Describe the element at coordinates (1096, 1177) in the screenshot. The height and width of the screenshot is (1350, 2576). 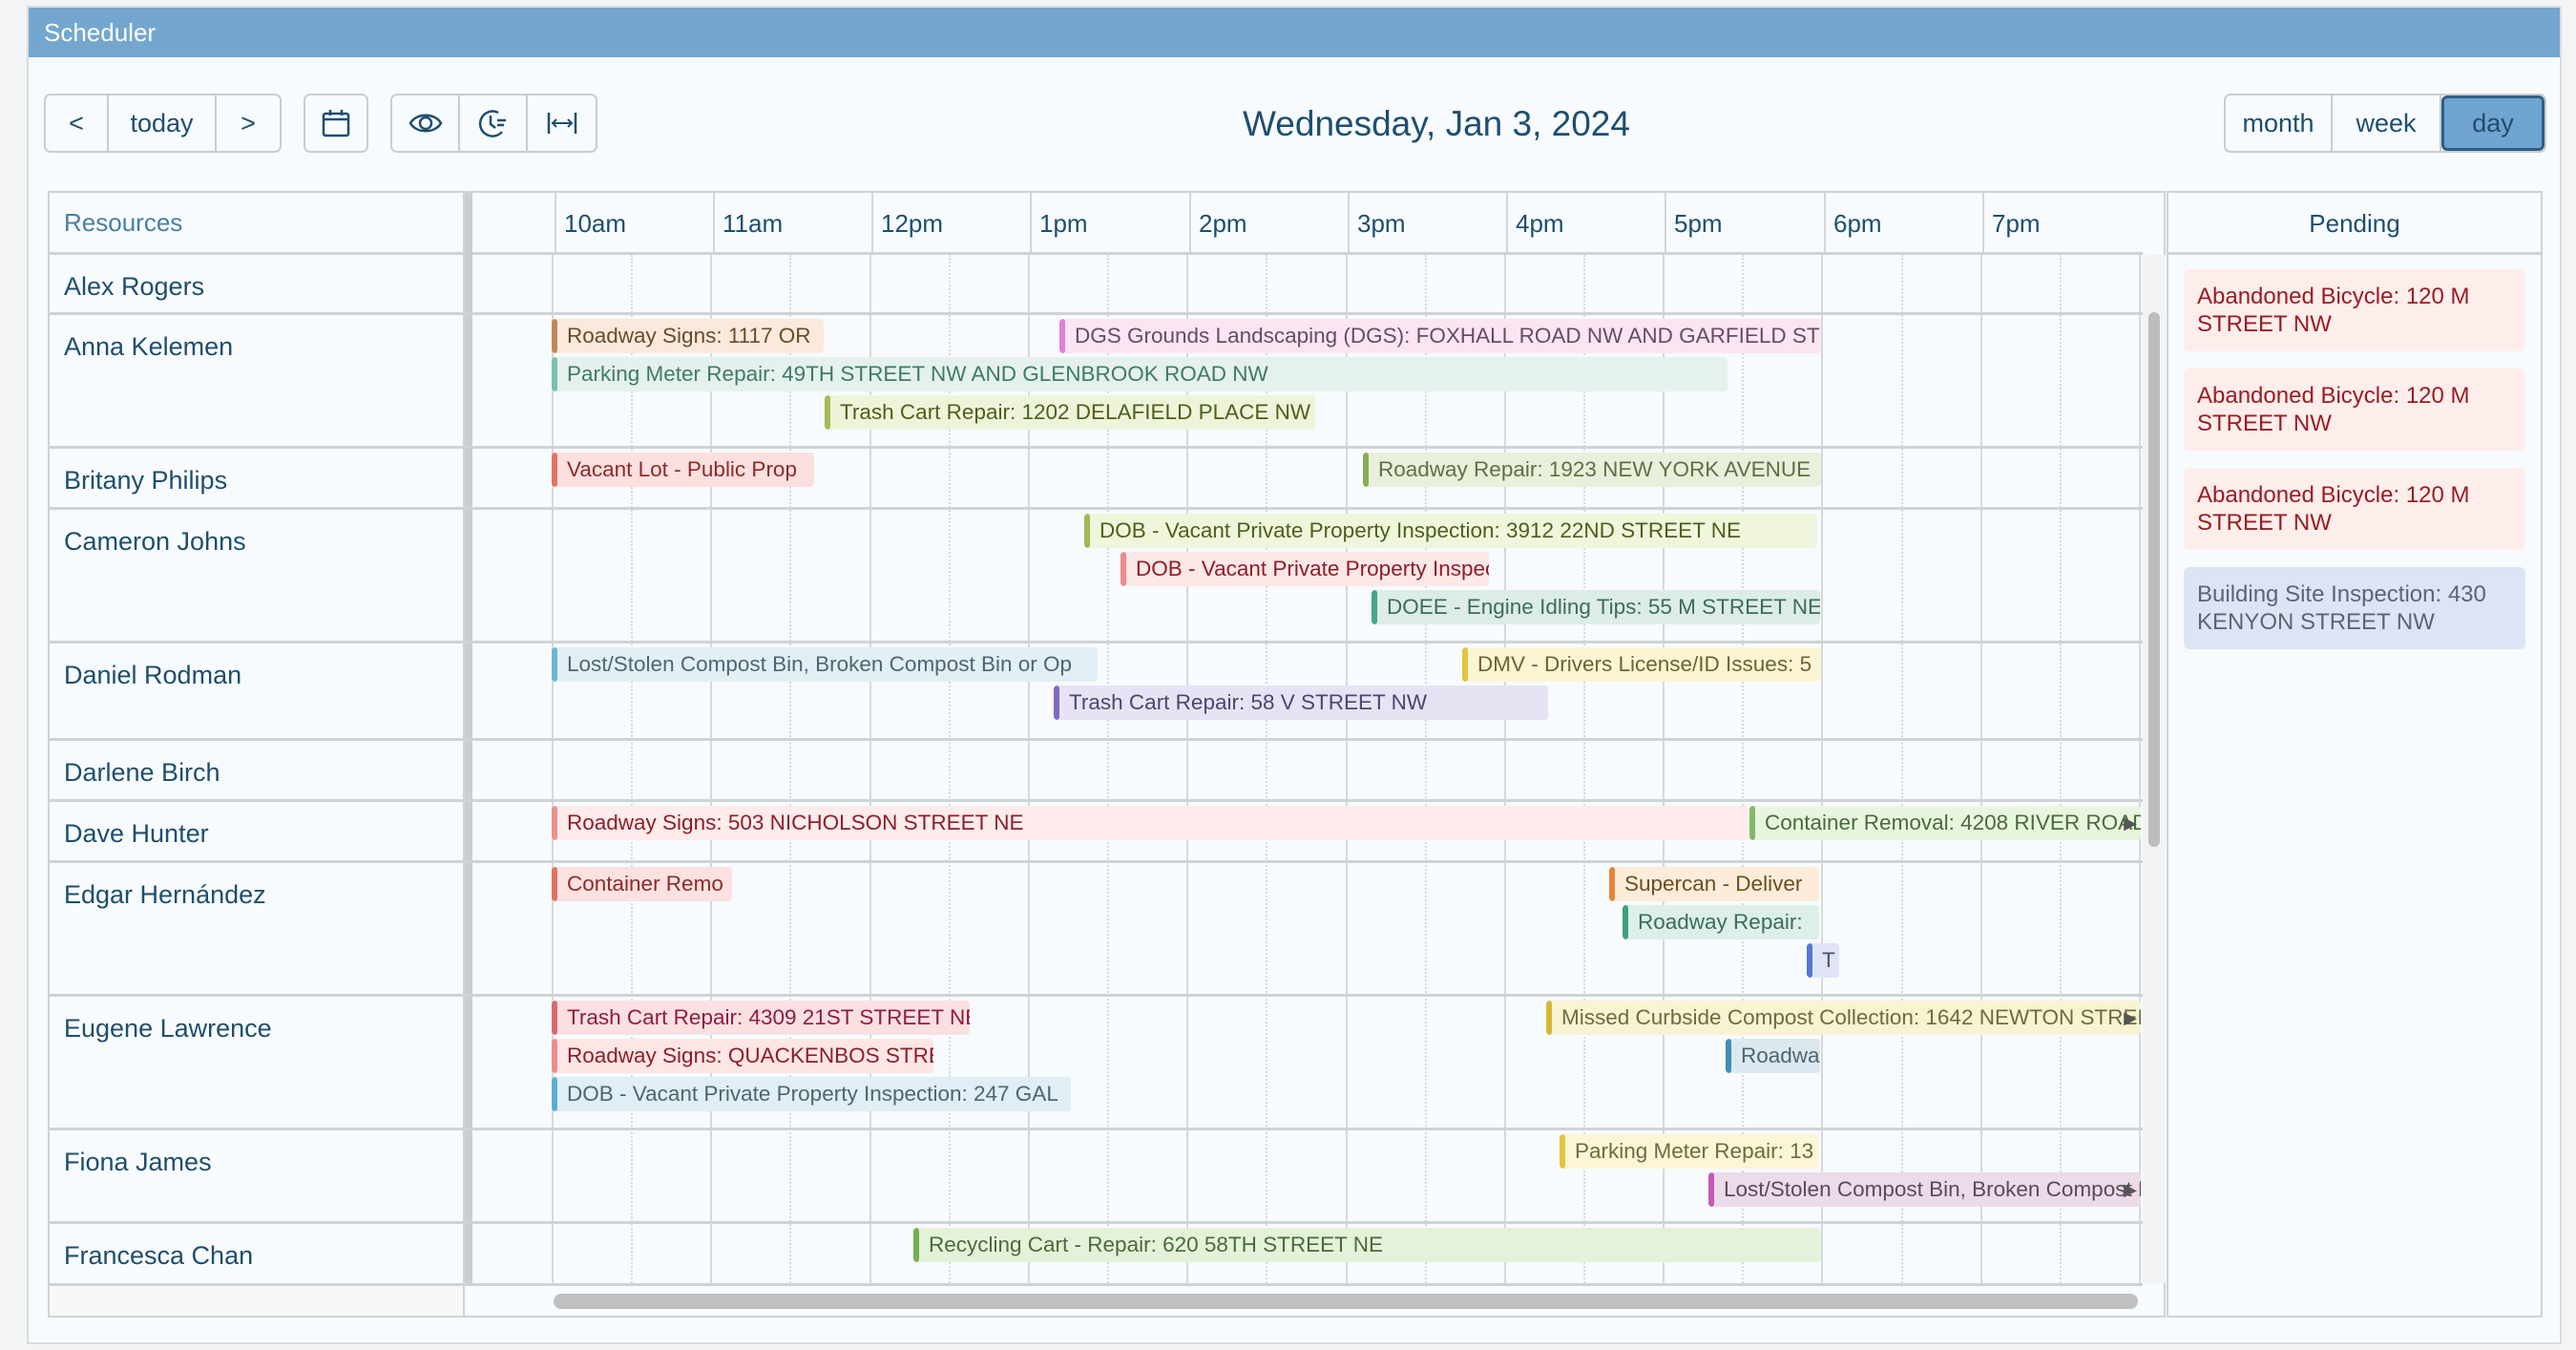
I see `resource-row: Fiona James` at that location.